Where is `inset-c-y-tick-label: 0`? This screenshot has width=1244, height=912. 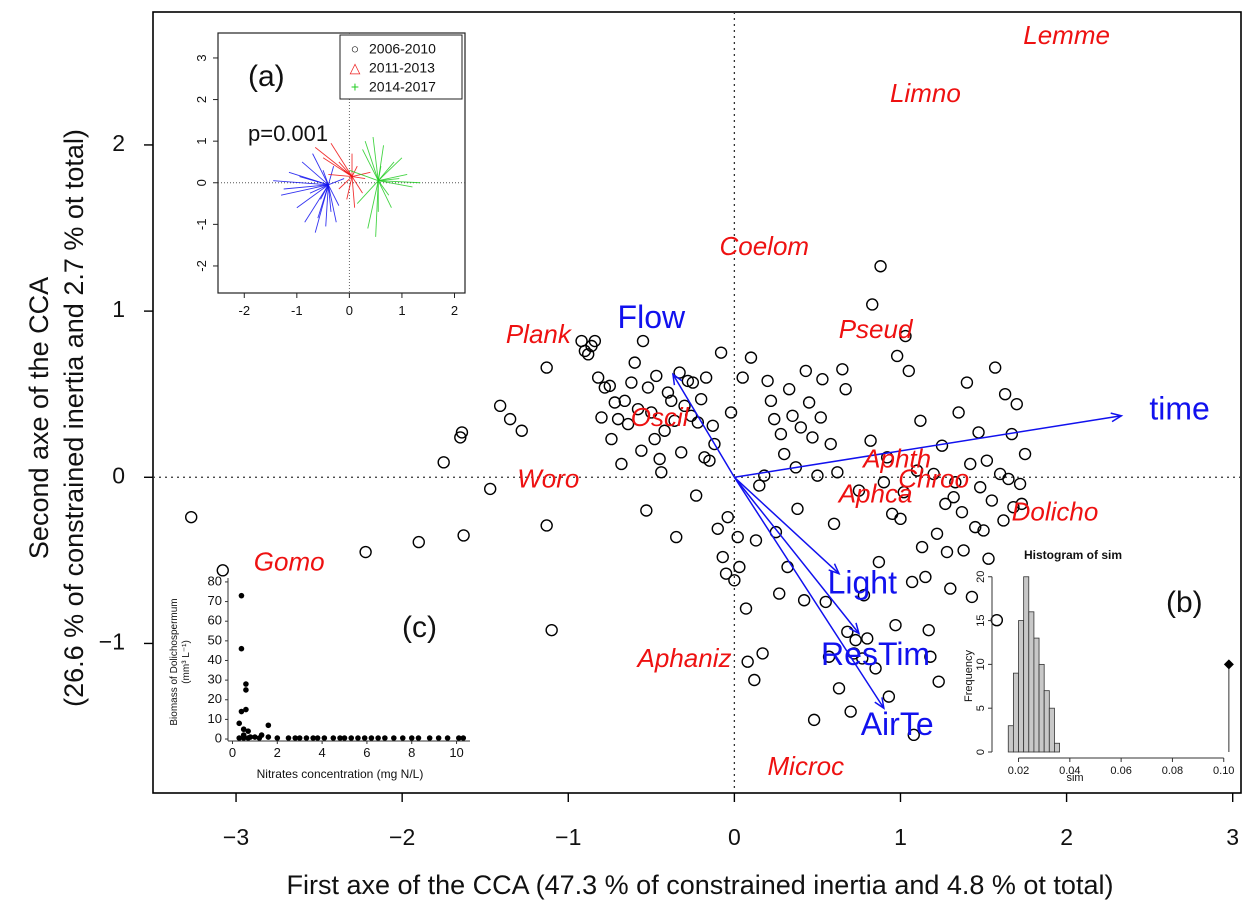 inset-c-y-tick-label: 0 is located at coordinates (218, 737).